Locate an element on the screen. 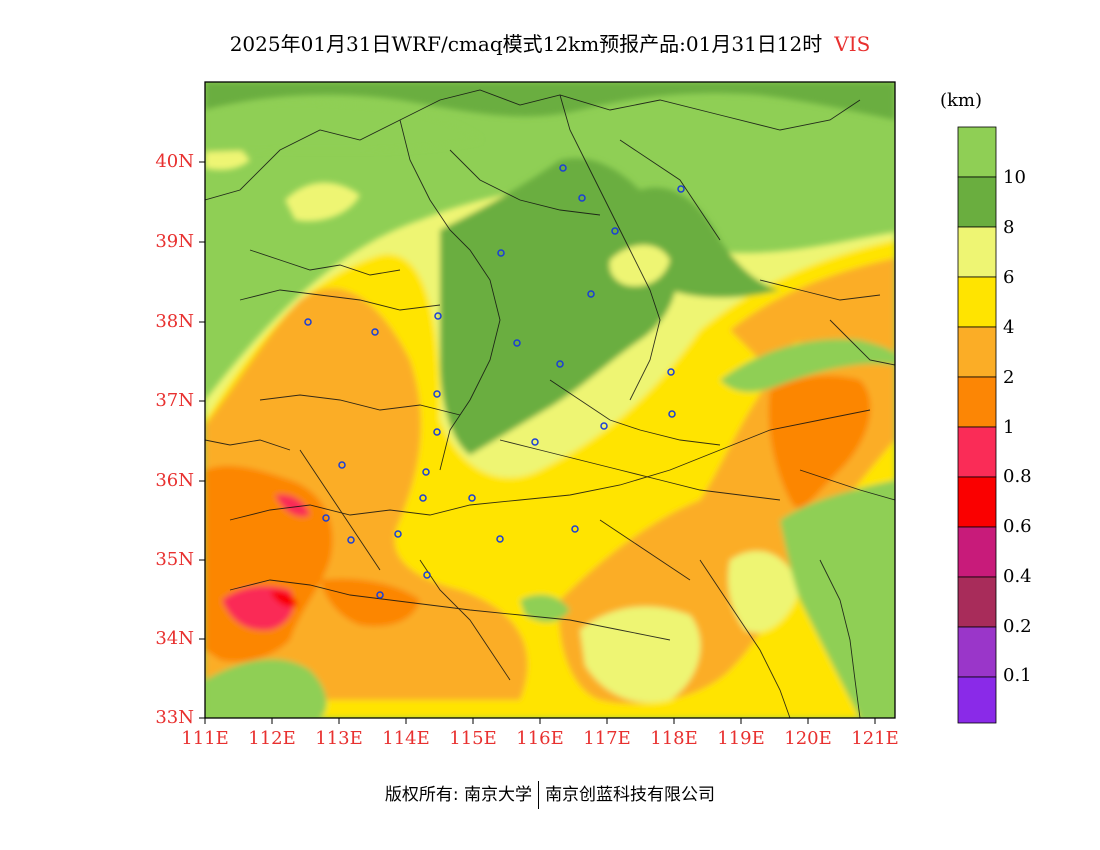  colorbar-label-0-1: 0.1 is located at coordinates (1017, 675).